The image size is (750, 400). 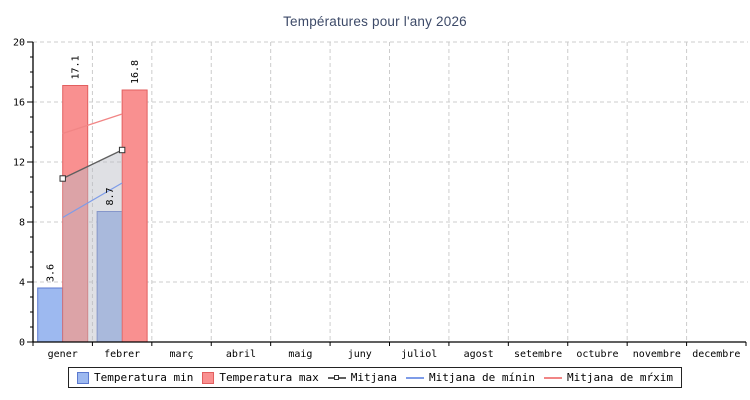 What do you see at coordinates (597, 354) in the screenshot?
I see `x-category-label: octubre` at bounding box center [597, 354].